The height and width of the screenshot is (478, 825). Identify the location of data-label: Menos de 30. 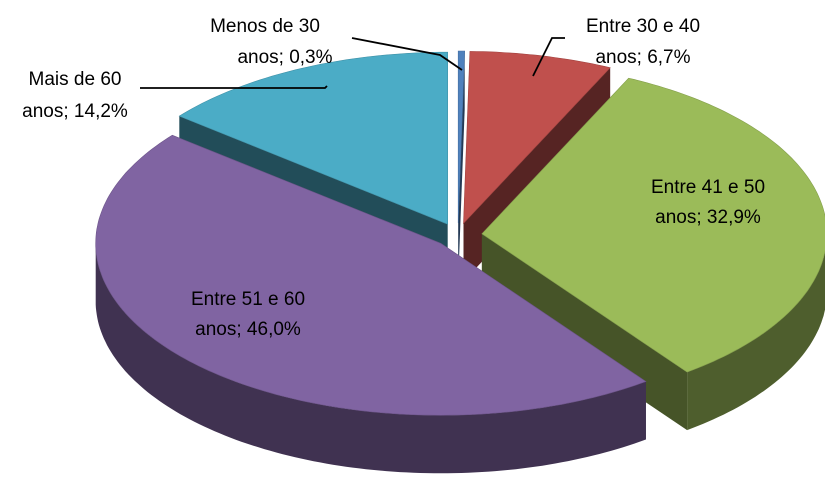
(265, 26).